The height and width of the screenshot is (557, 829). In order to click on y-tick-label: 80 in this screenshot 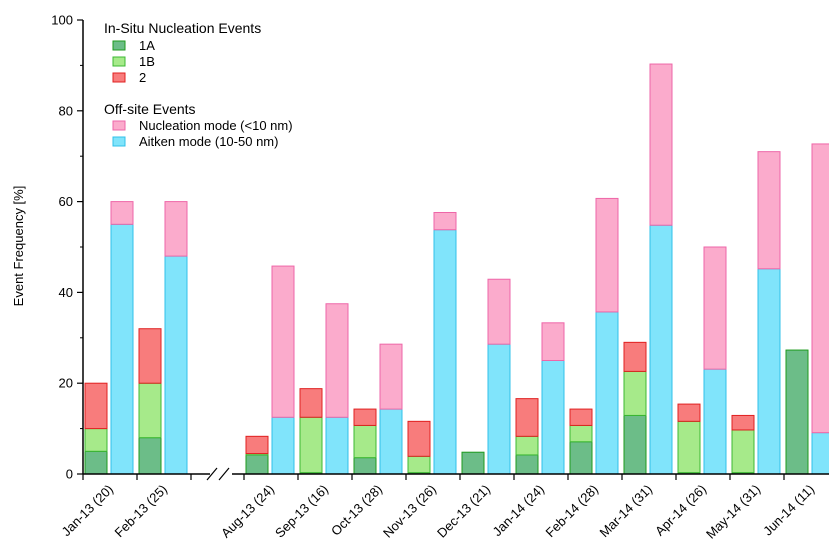, I will do `click(66, 110)`.